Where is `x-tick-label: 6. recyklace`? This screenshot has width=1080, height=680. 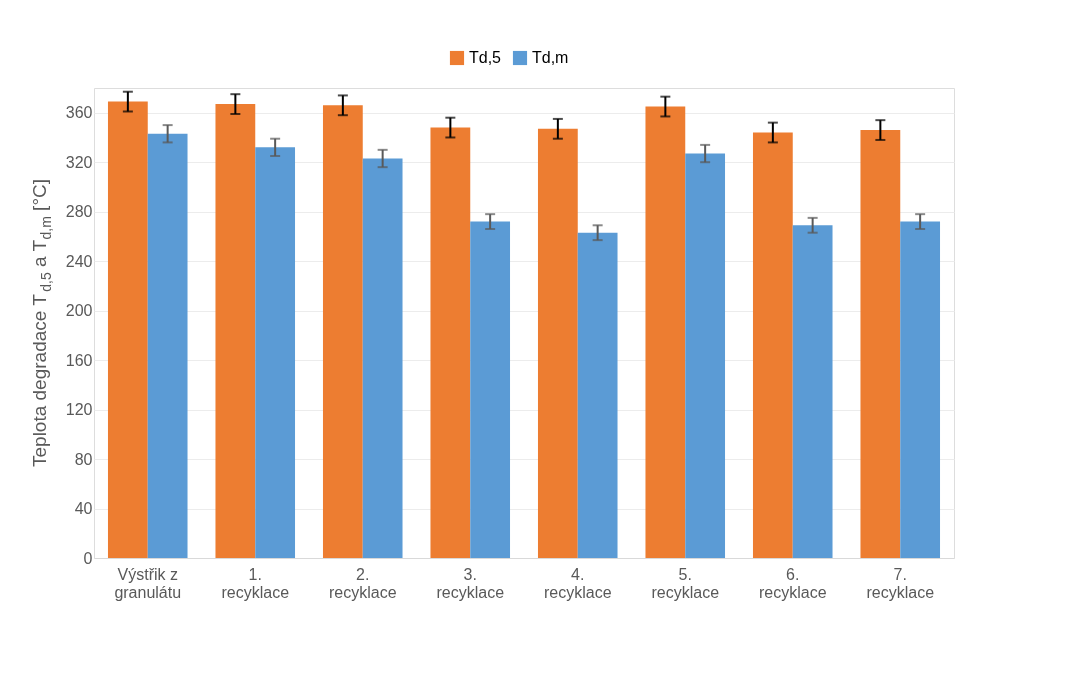
x-tick-label: 6. recyklace is located at coordinates (792, 583).